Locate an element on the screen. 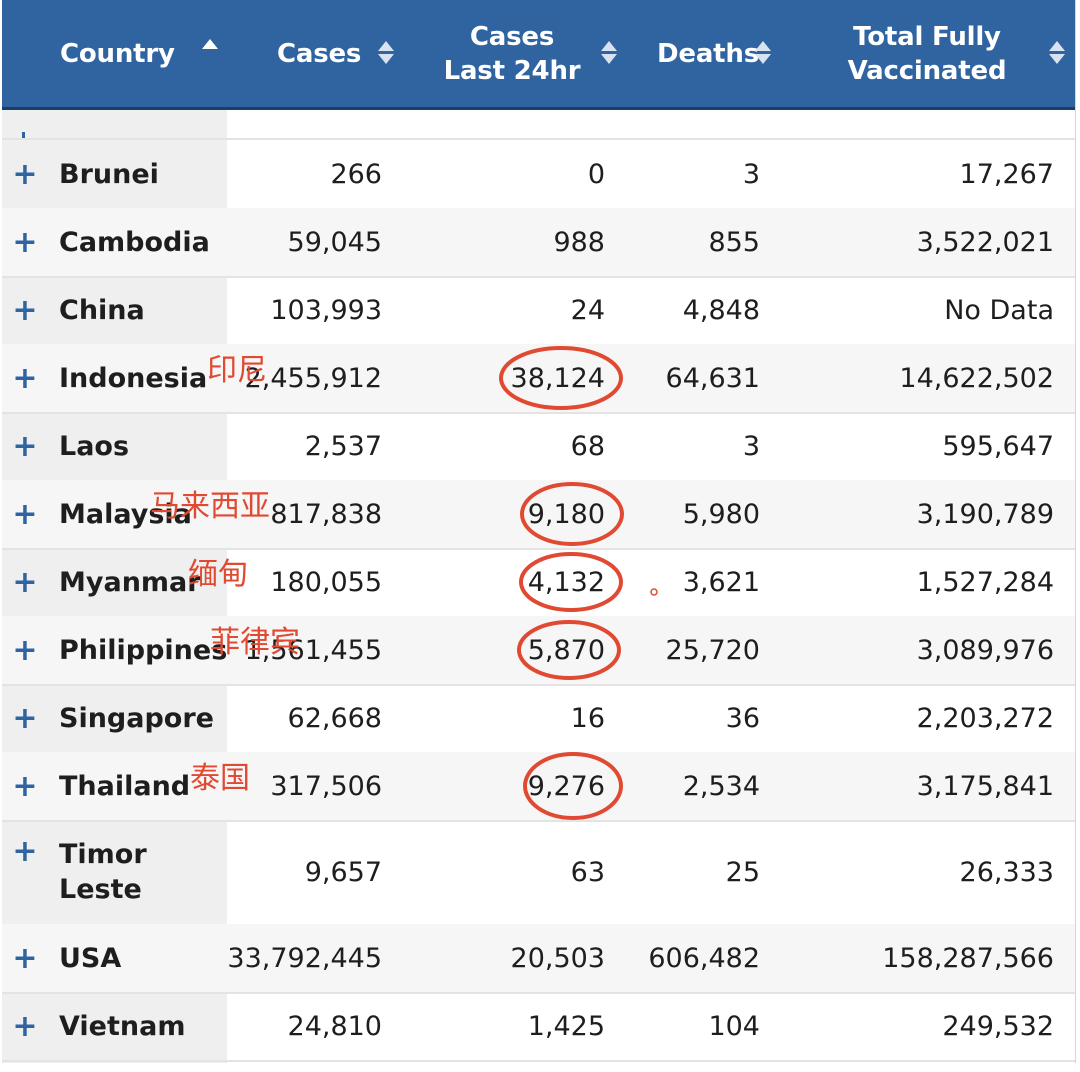 This screenshot has width=1080, height=1072. header-cases: Cases is located at coordinates (342, 53).